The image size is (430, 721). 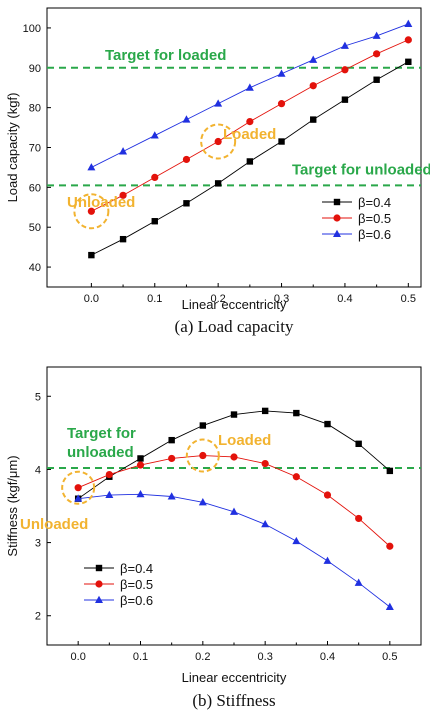 I want to click on load-x-tick-label: 0.5, so click(x=408, y=299).